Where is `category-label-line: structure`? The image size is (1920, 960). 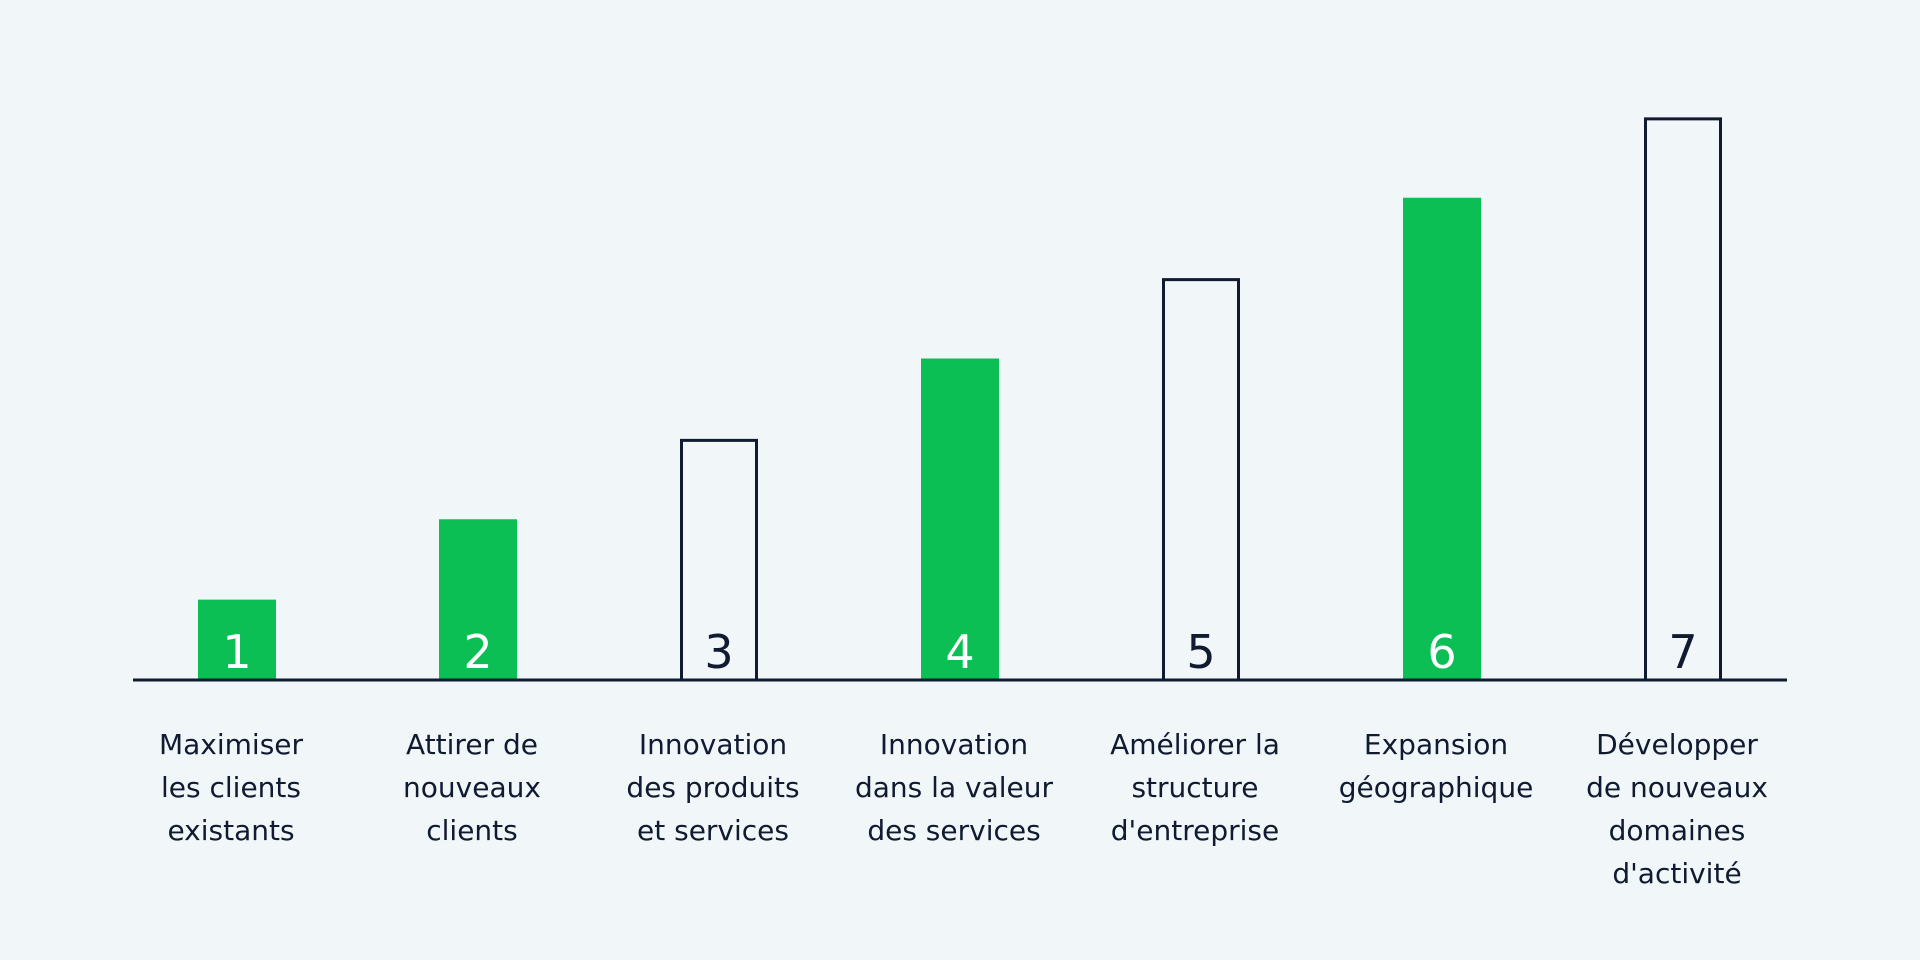 category-label-line: structure is located at coordinates (1194, 787).